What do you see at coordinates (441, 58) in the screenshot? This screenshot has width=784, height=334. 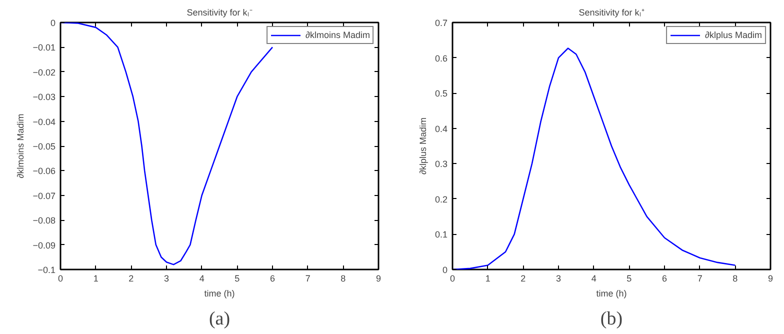 I see `y-tick-label: 0.6` at bounding box center [441, 58].